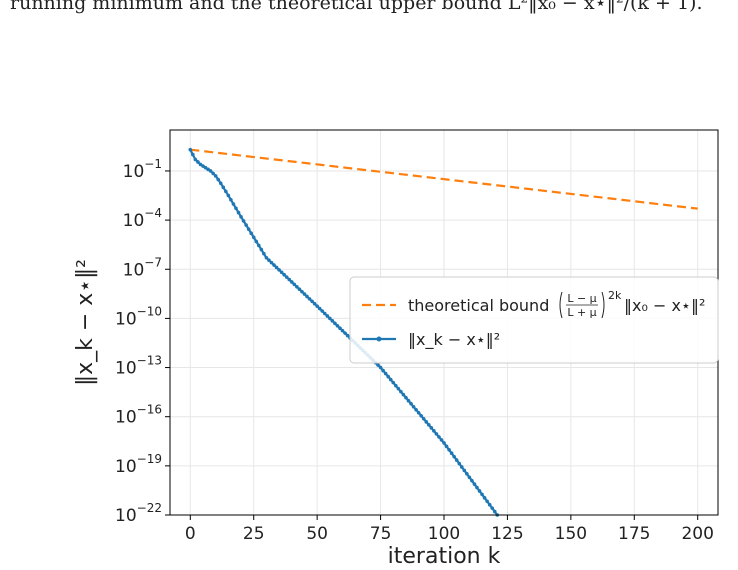 The height and width of the screenshot is (570, 738). Describe the element at coordinates (138, 316) in the screenshot. I see `y-tick-label: 10⁻¹⁰` at that location.